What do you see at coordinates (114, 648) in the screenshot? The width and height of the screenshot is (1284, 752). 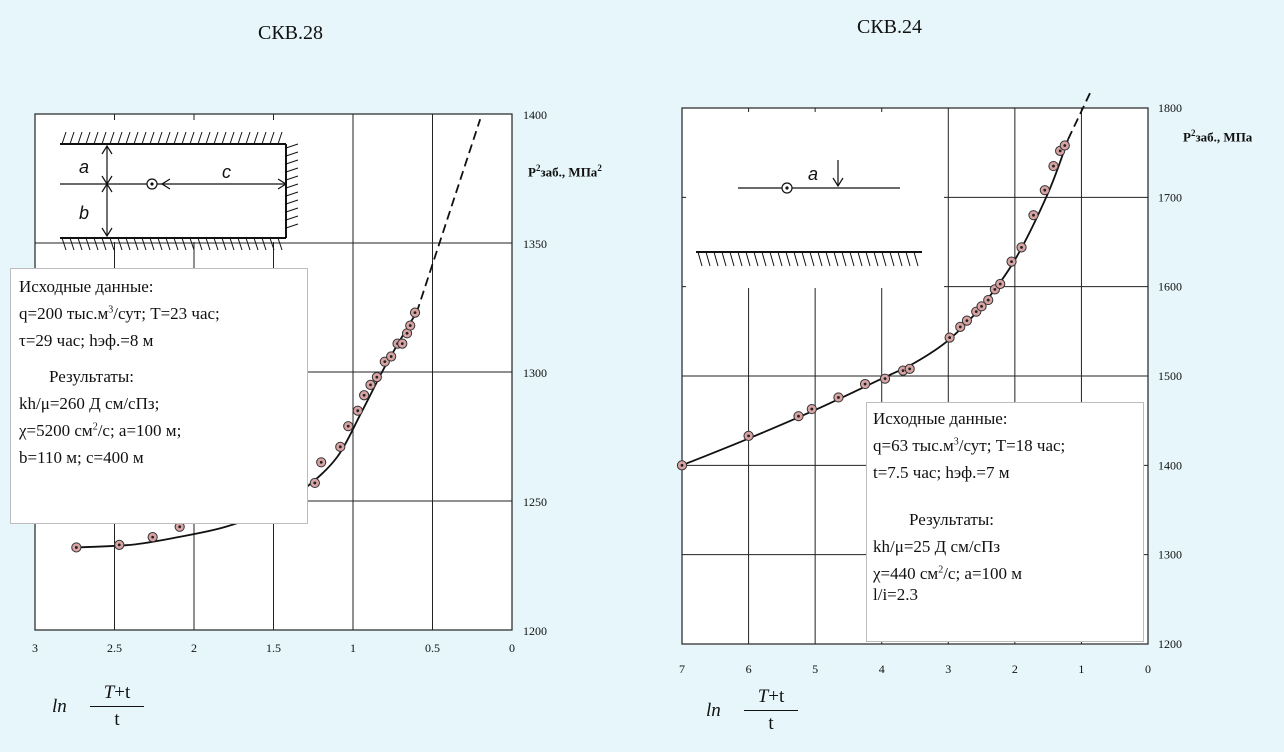 I see `left-x-tick-label: 2.5` at bounding box center [114, 648].